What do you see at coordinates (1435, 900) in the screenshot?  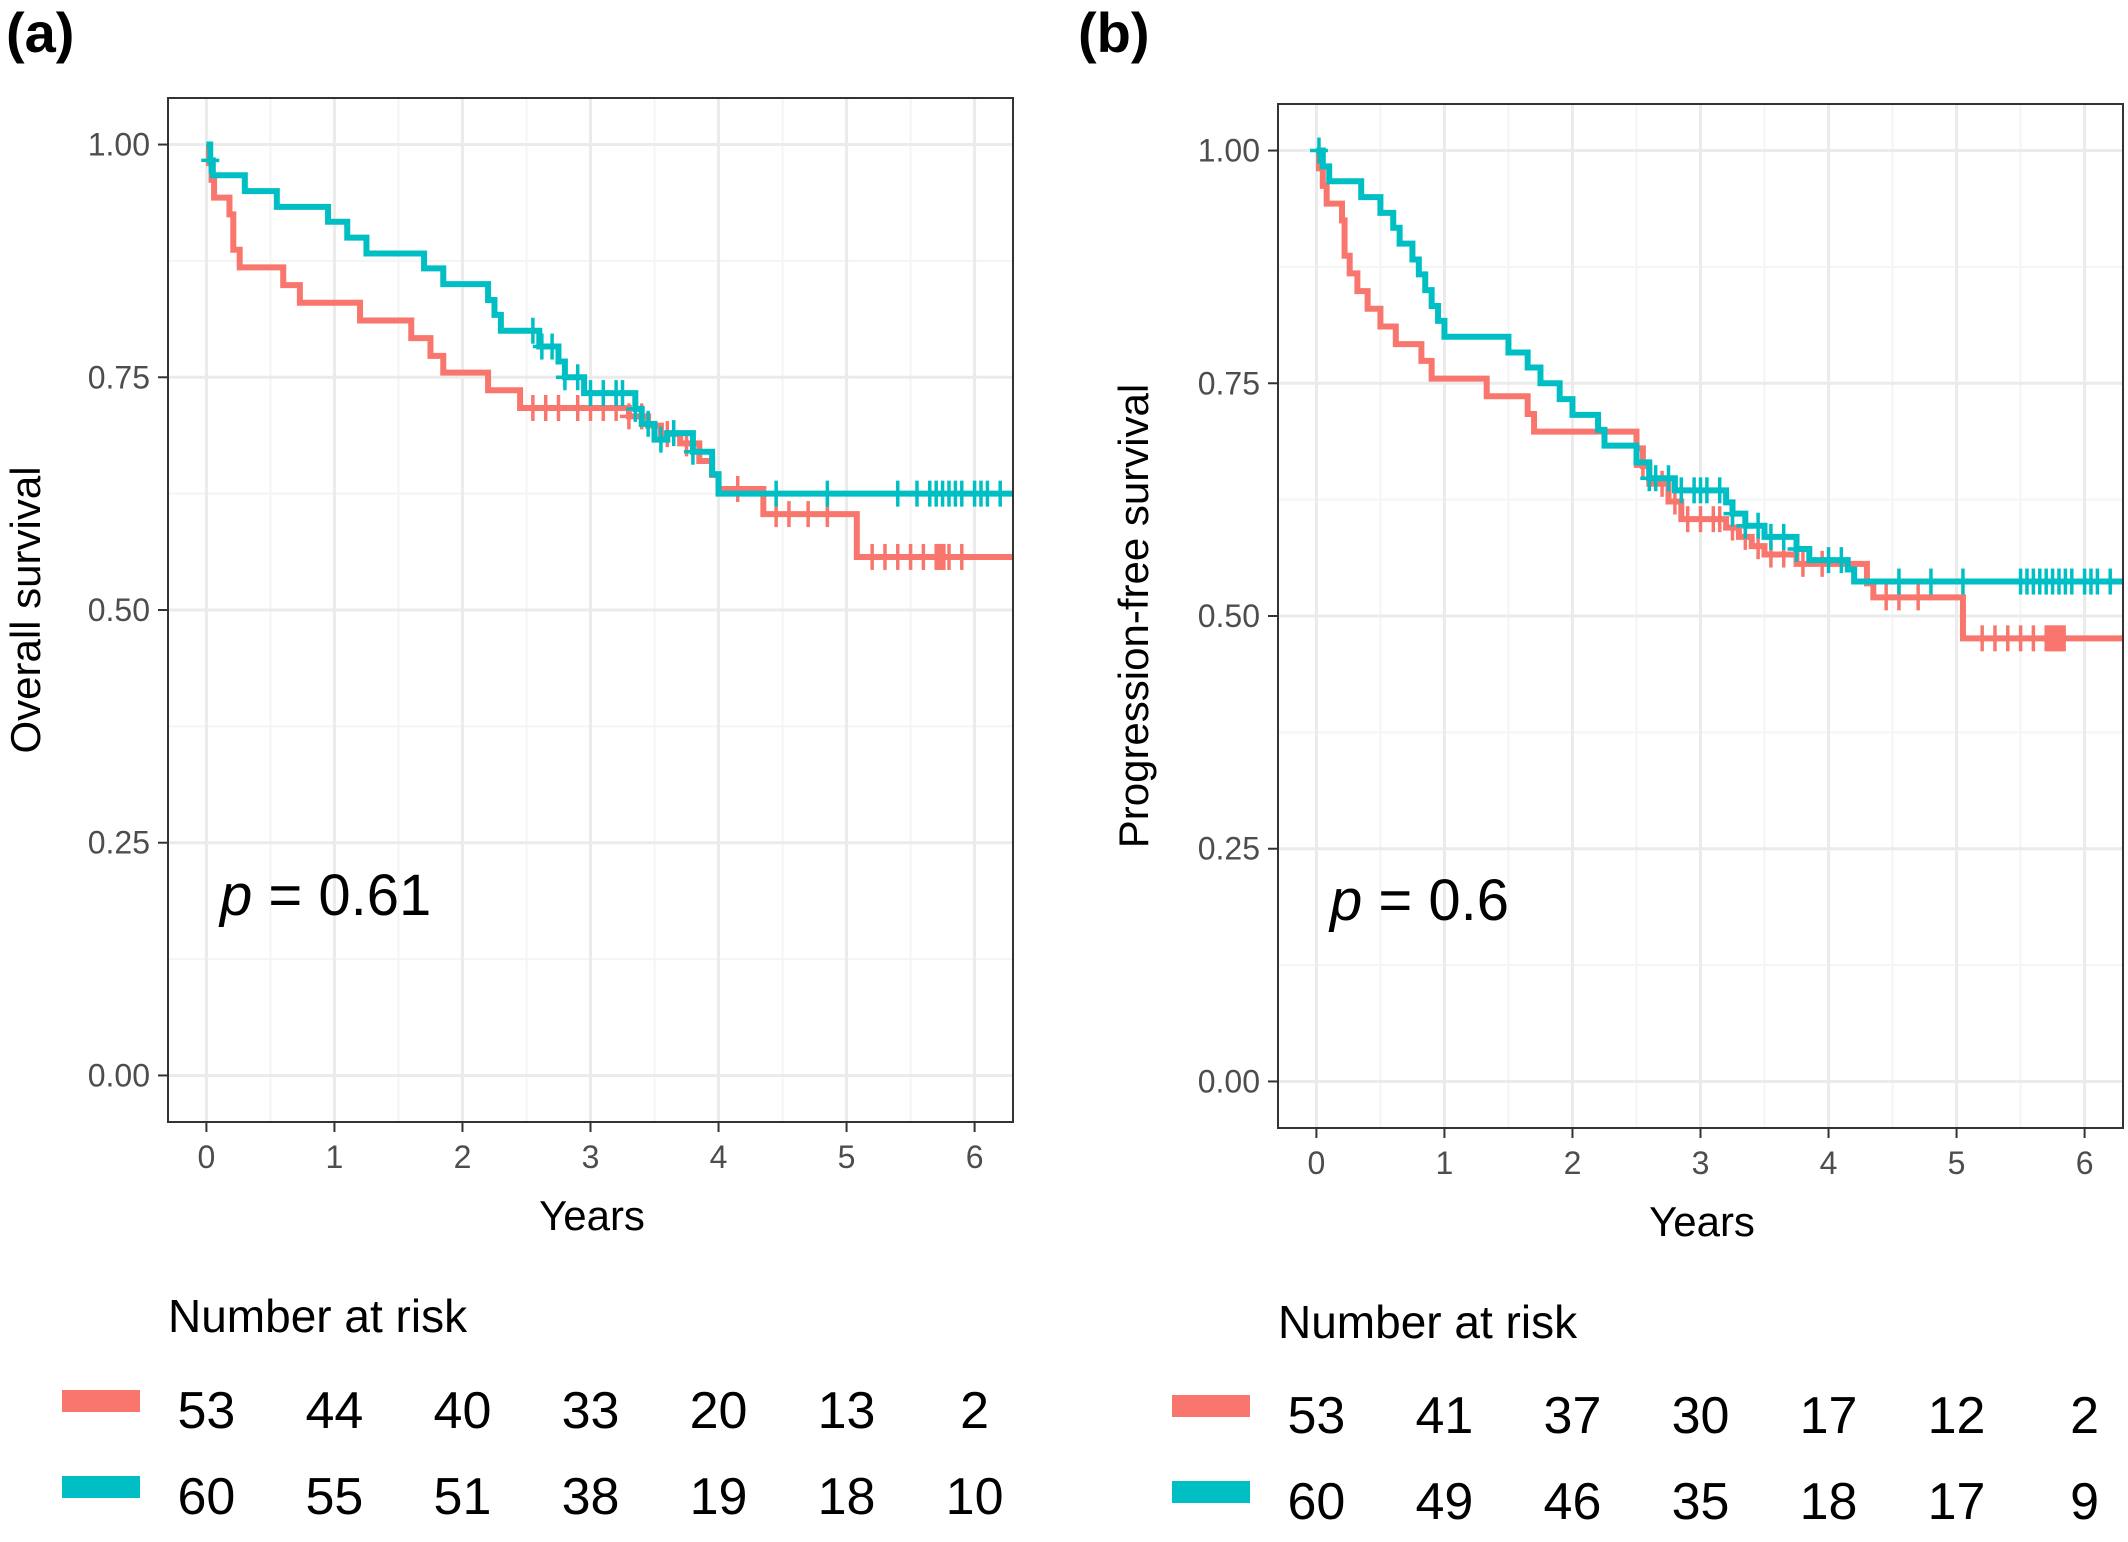 I see `panel-b-p-value-text: = 0.6` at bounding box center [1435, 900].